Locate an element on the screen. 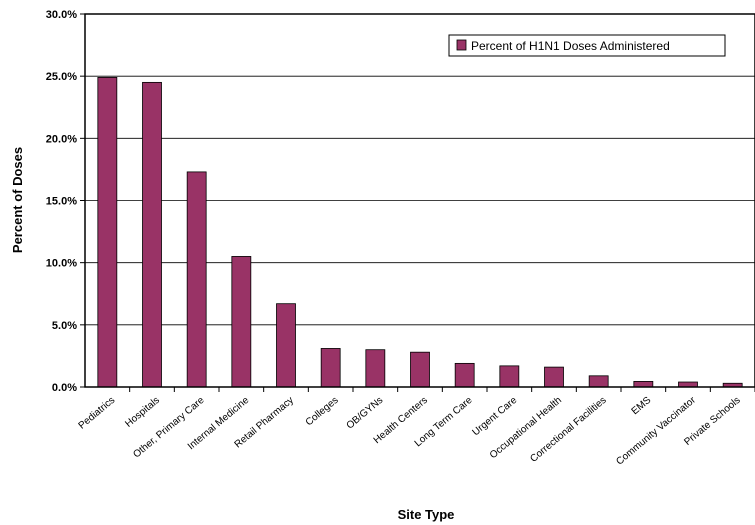  y-tick-label: 10.0% is located at coordinates (61, 264).